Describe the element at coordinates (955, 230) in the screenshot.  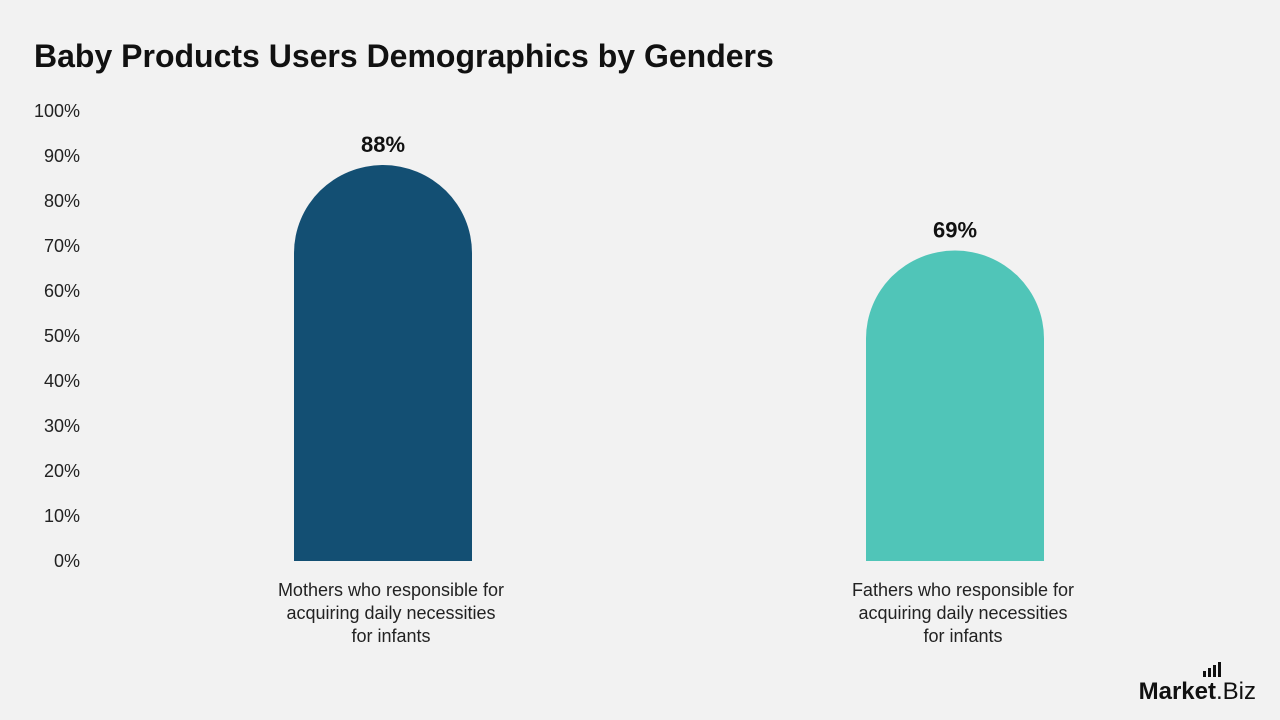
I see `data-label-fathers: 69%` at that location.